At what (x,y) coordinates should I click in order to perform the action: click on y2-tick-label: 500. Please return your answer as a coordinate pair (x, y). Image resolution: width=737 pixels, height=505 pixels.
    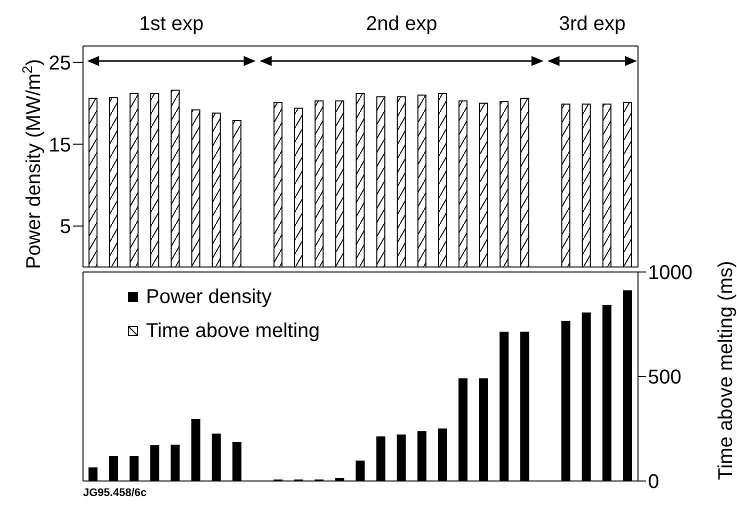
    Looking at the image, I should click on (665, 377).